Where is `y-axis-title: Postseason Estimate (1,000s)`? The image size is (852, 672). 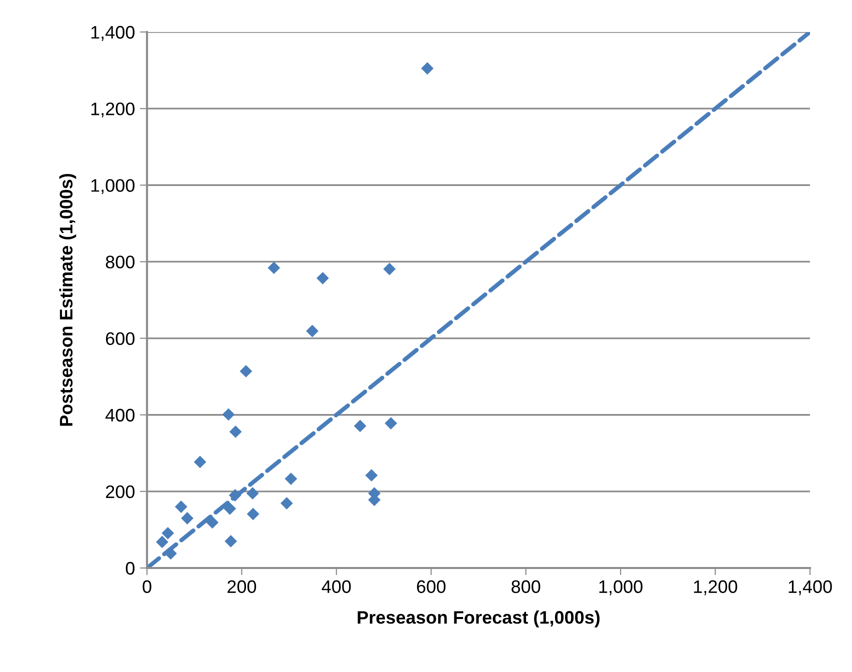
y-axis-title: Postseason Estimate (1,000s) is located at coordinates (67, 300).